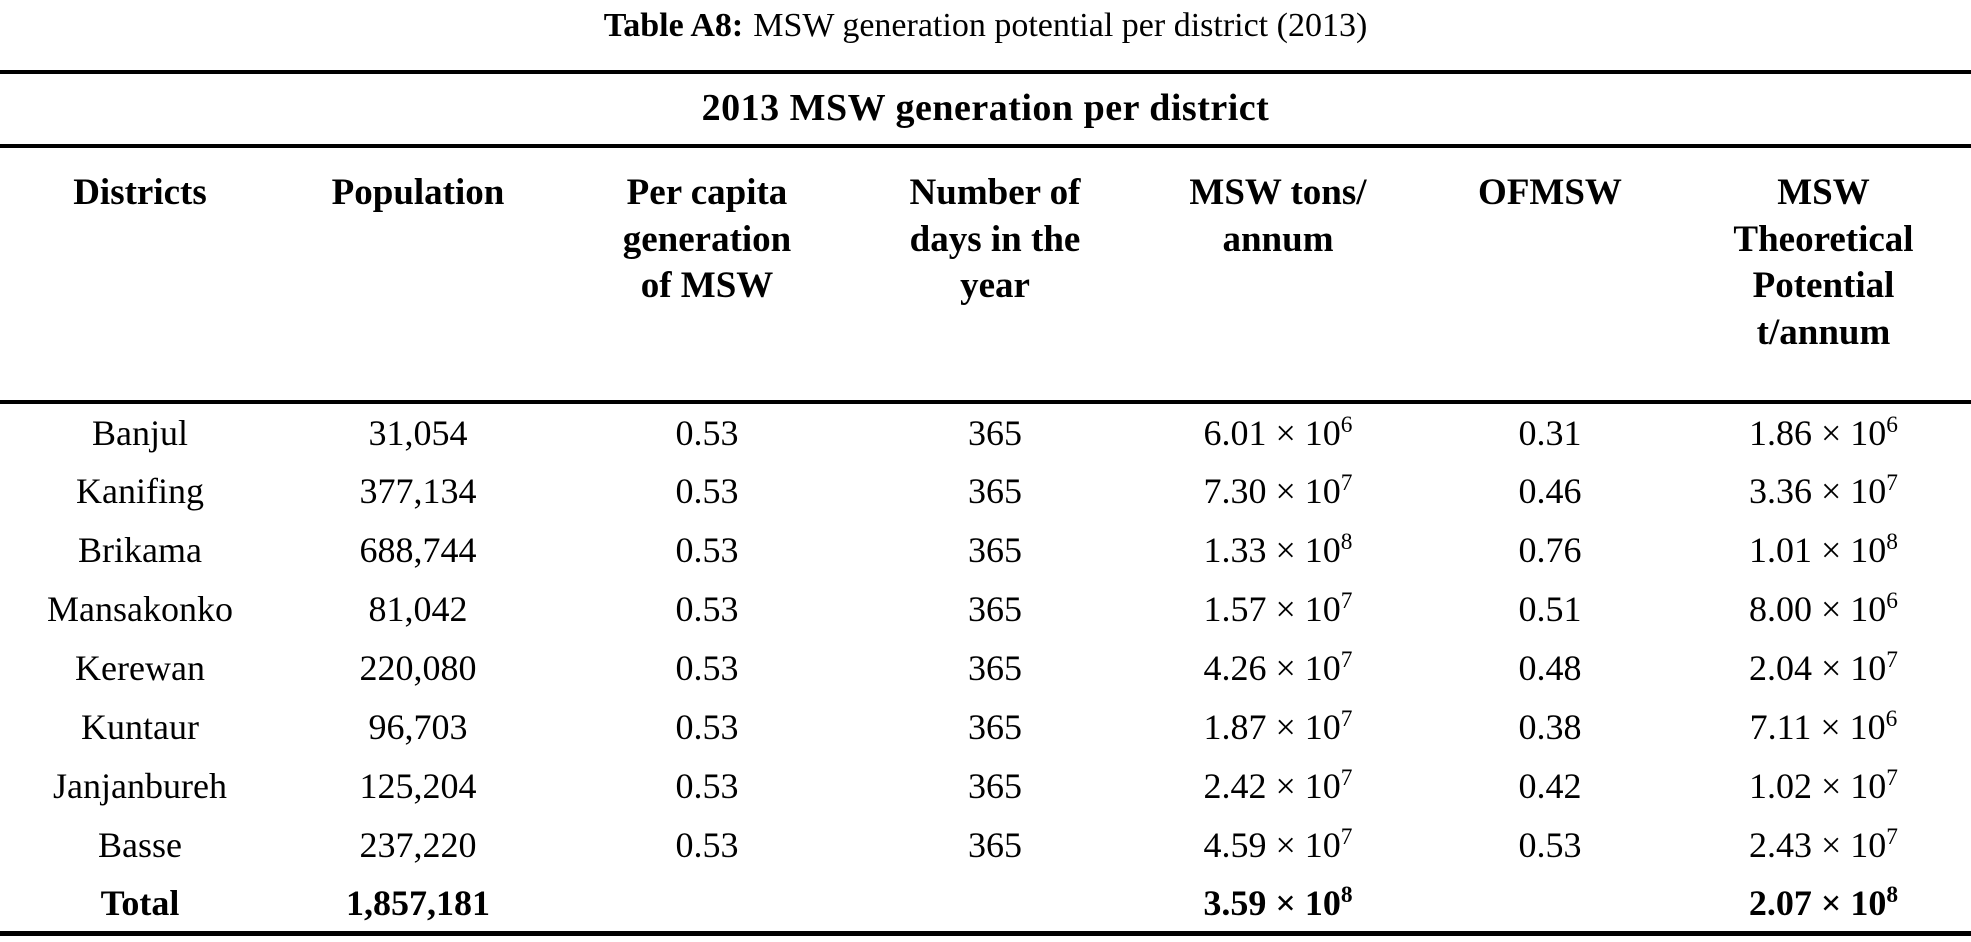  What do you see at coordinates (140, 844) in the screenshot?
I see `table-cell: Basse` at bounding box center [140, 844].